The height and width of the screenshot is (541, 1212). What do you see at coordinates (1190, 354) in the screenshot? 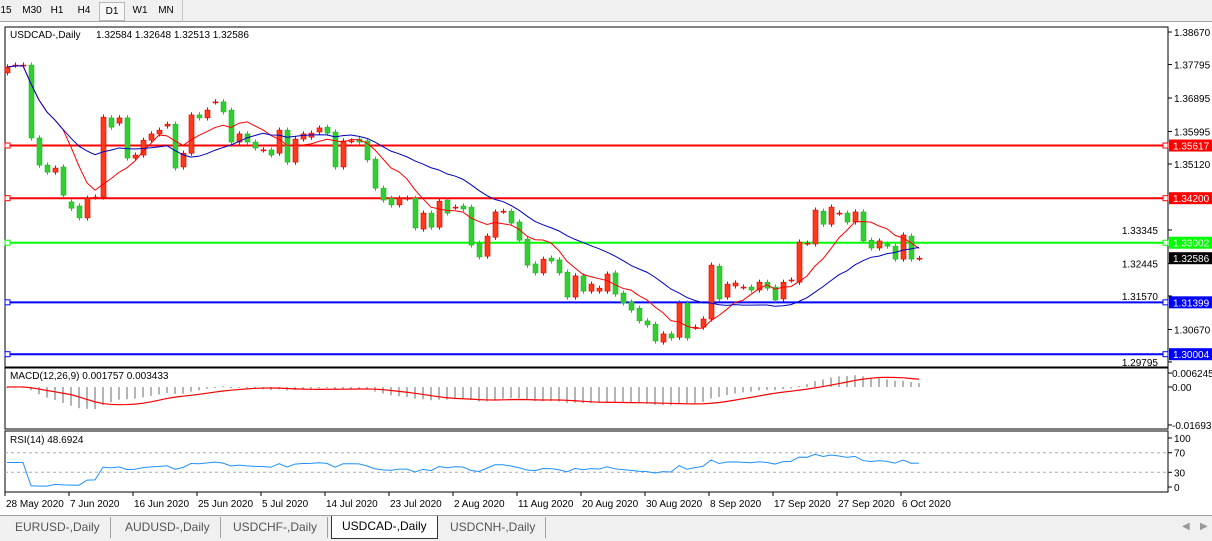
I see `hline-price-tag` at bounding box center [1190, 354].